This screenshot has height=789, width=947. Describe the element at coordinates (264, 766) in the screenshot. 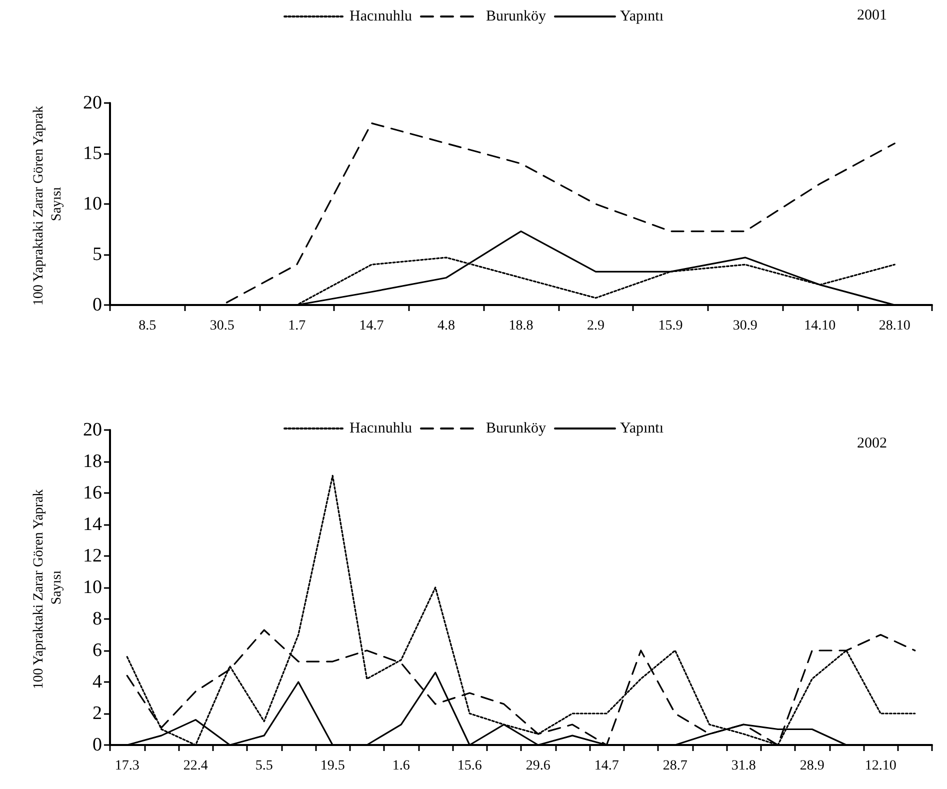

I see `x-tick-label: 5.5` at that location.